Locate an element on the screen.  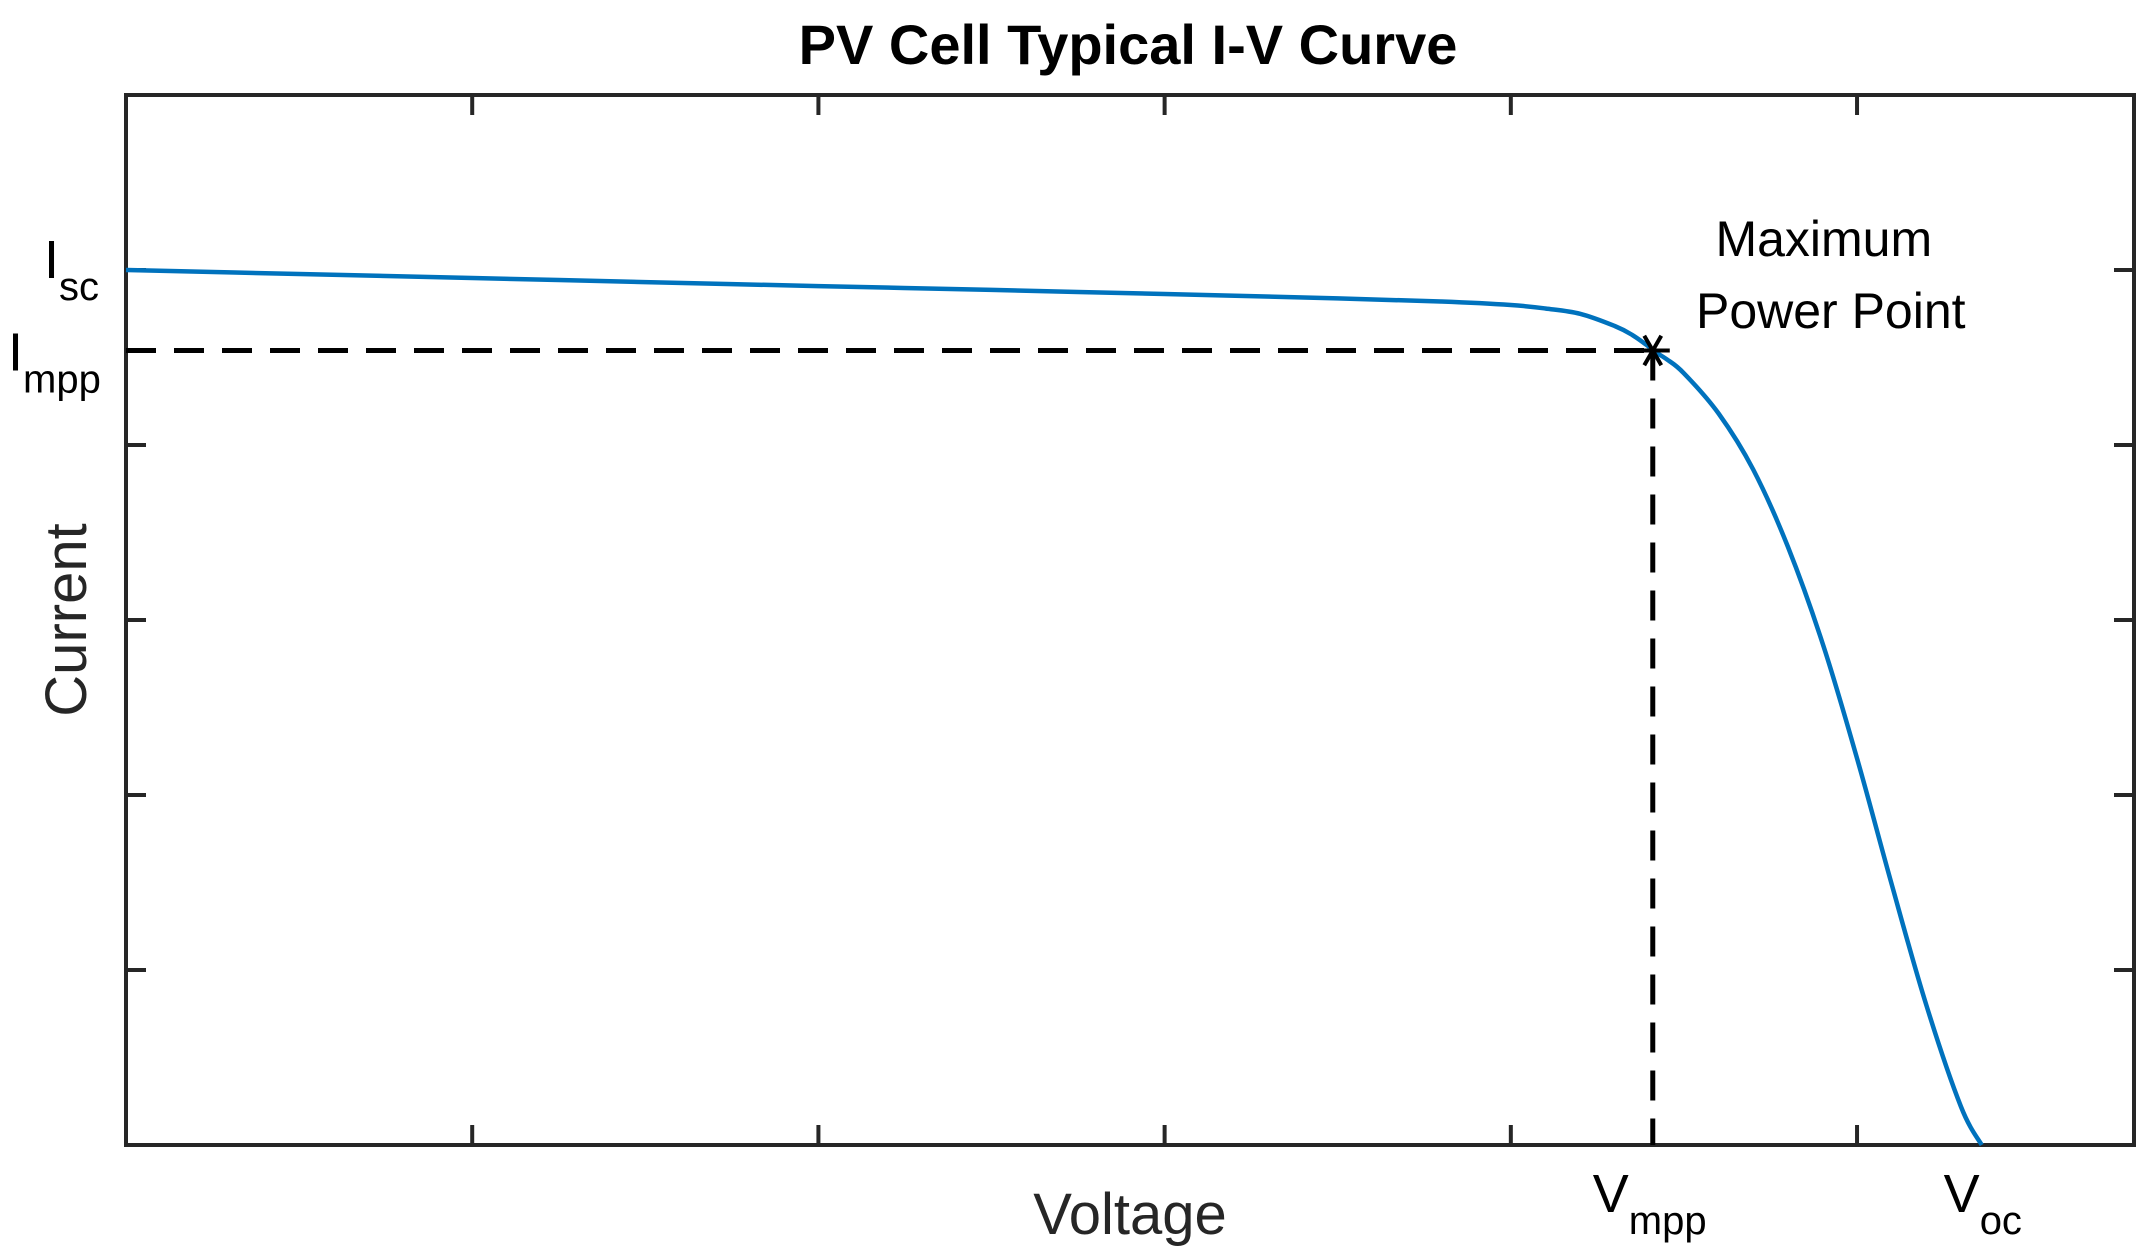
xtick-vmpp-main: V is located at coordinates (1611, 1194).